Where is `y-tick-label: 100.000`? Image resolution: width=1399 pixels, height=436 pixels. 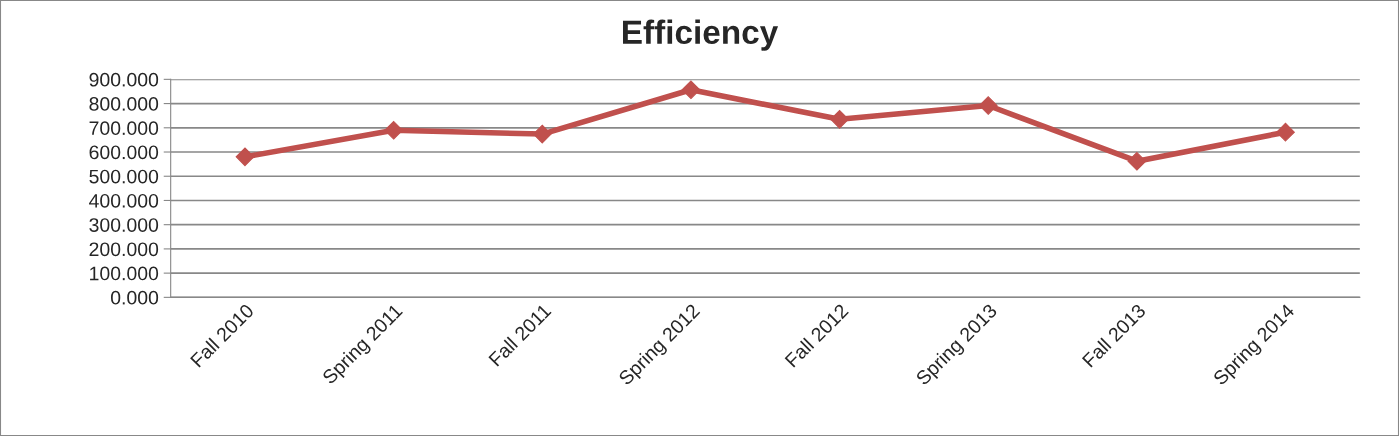
y-tick-label: 100.000 is located at coordinates (124, 273).